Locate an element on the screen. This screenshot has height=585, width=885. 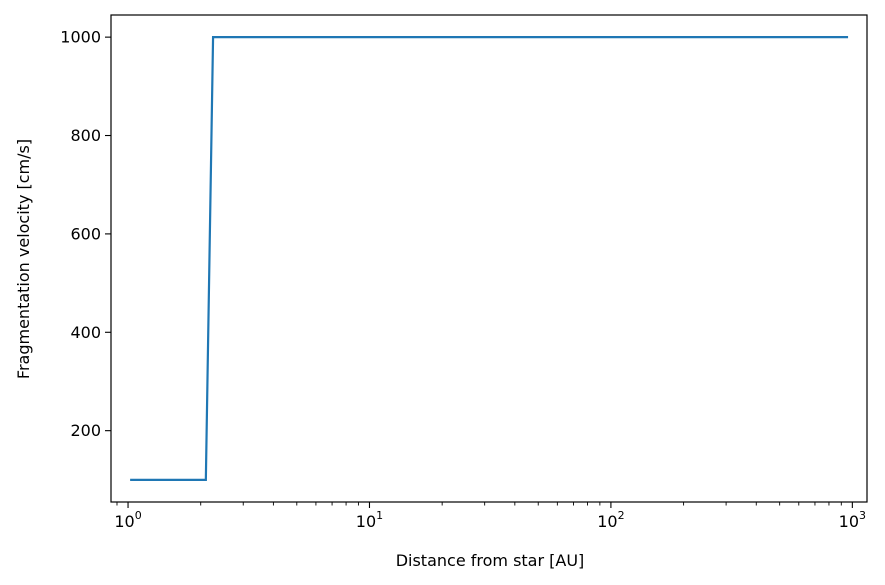
y-tick-label: 1000 is located at coordinates (80, 37).